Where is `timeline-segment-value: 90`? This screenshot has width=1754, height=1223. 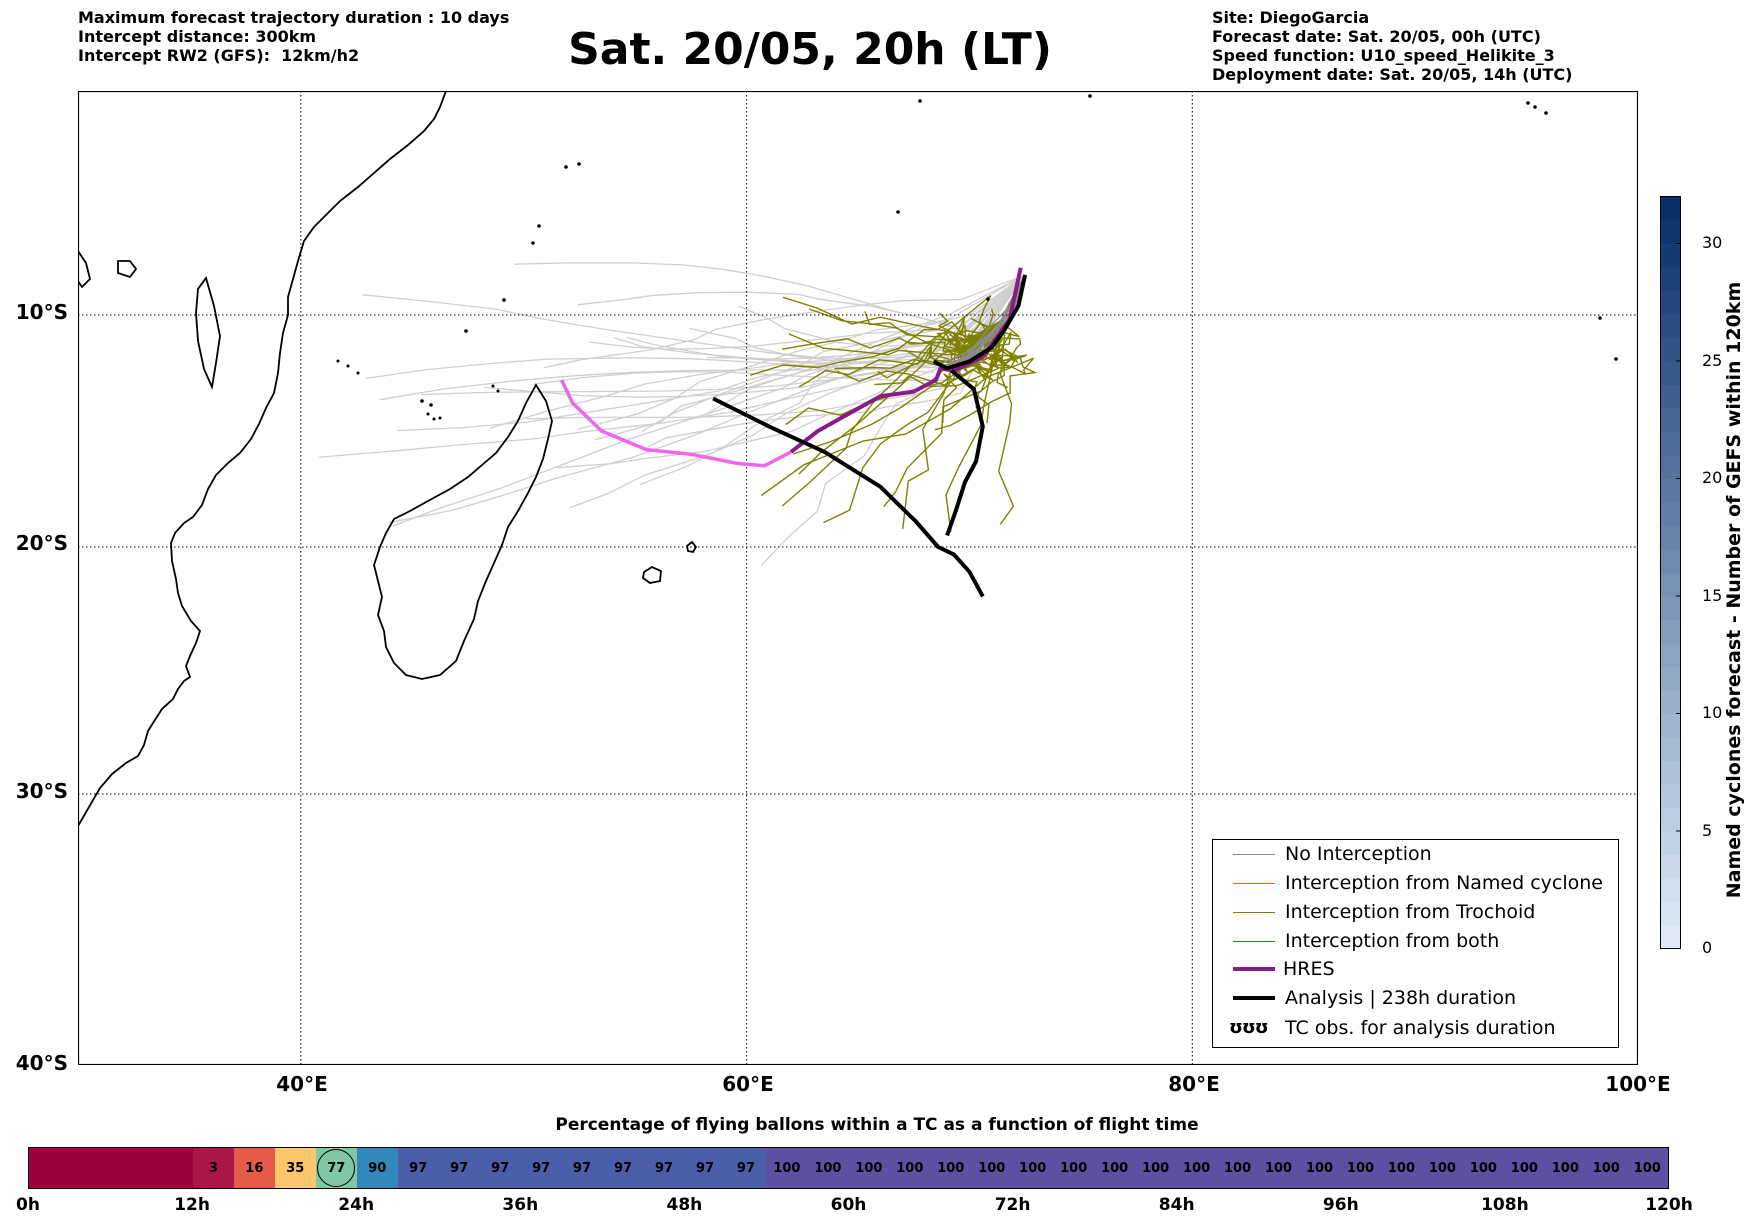 timeline-segment-value: 90 is located at coordinates (377, 1168).